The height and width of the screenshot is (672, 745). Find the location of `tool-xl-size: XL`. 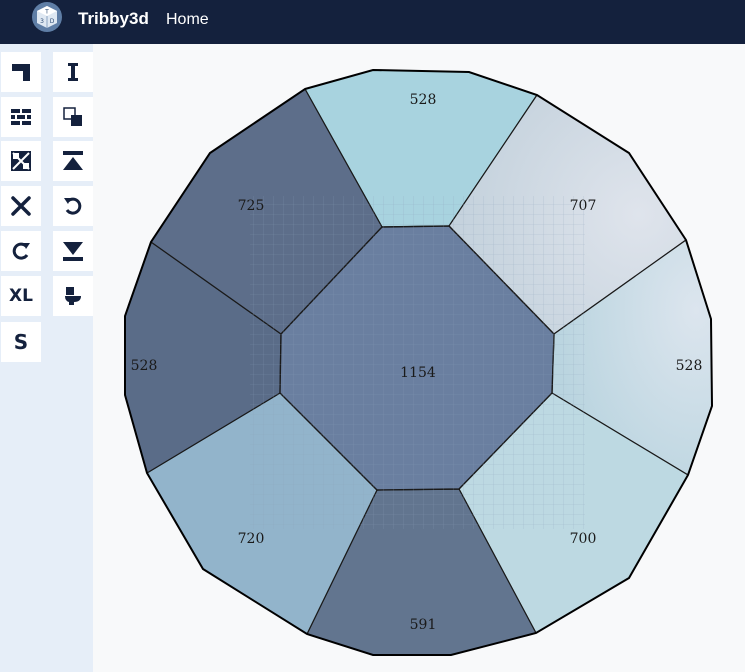

tool-xl-size: XL is located at coordinates (21, 296).